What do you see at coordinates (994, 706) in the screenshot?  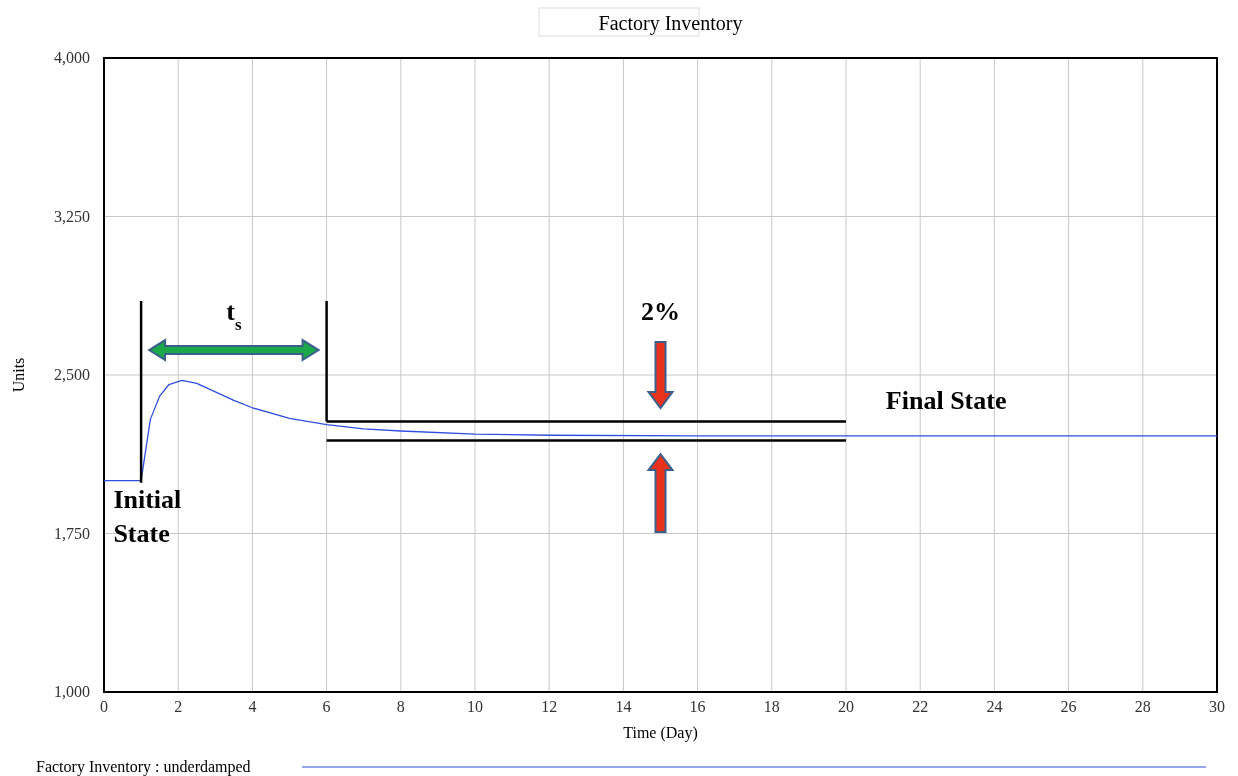 I see `x-tick-label: 24` at bounding box center [994, 706].